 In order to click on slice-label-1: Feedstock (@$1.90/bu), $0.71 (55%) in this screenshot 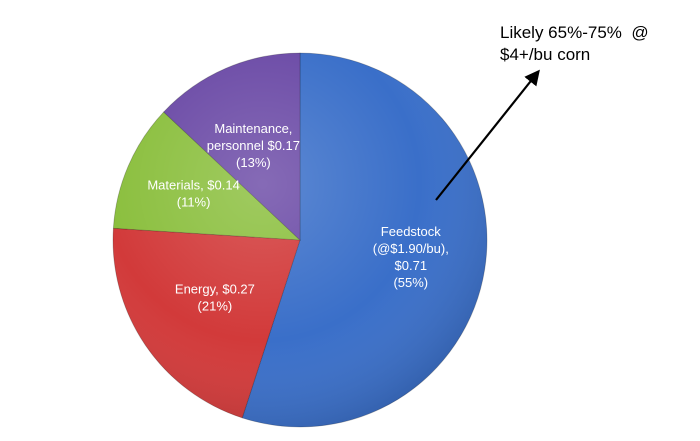, I will do `click(411, 257)`.